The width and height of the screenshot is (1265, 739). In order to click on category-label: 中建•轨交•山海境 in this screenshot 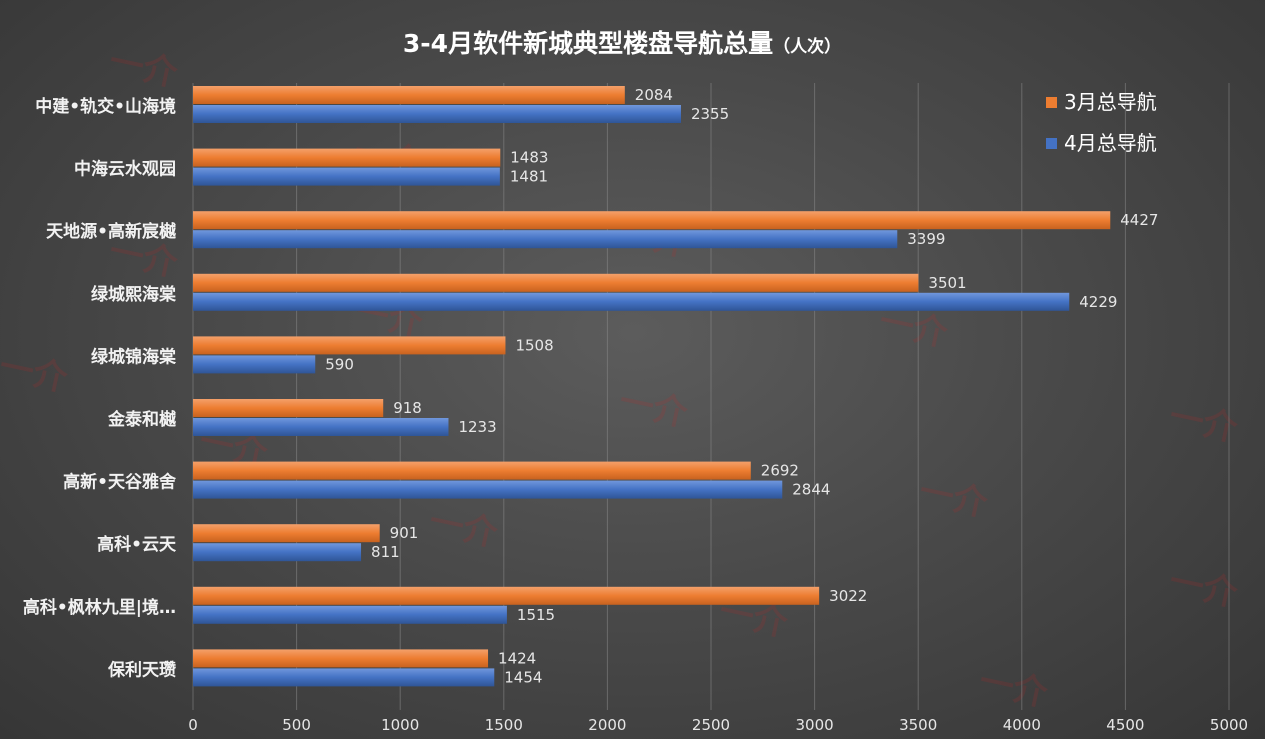, I will do `click(105, 106)`.